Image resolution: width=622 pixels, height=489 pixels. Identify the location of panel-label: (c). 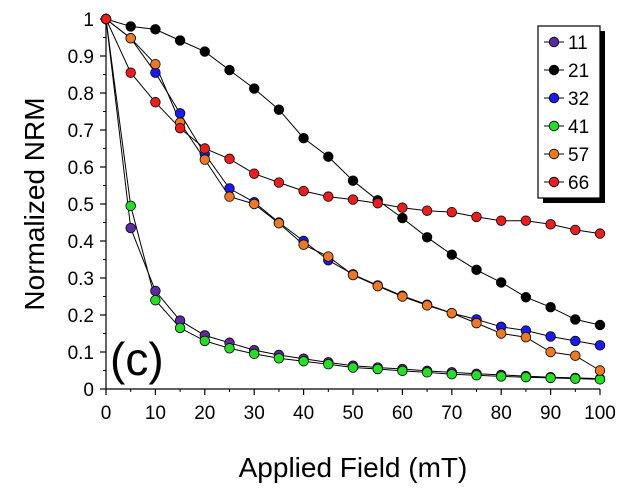
(137, 359).